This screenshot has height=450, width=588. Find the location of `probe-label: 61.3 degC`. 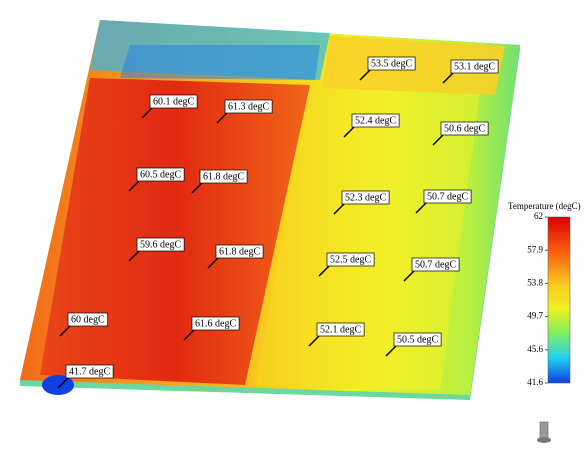

probe-label: 61.3 degC is located at coordinates (248, 106).